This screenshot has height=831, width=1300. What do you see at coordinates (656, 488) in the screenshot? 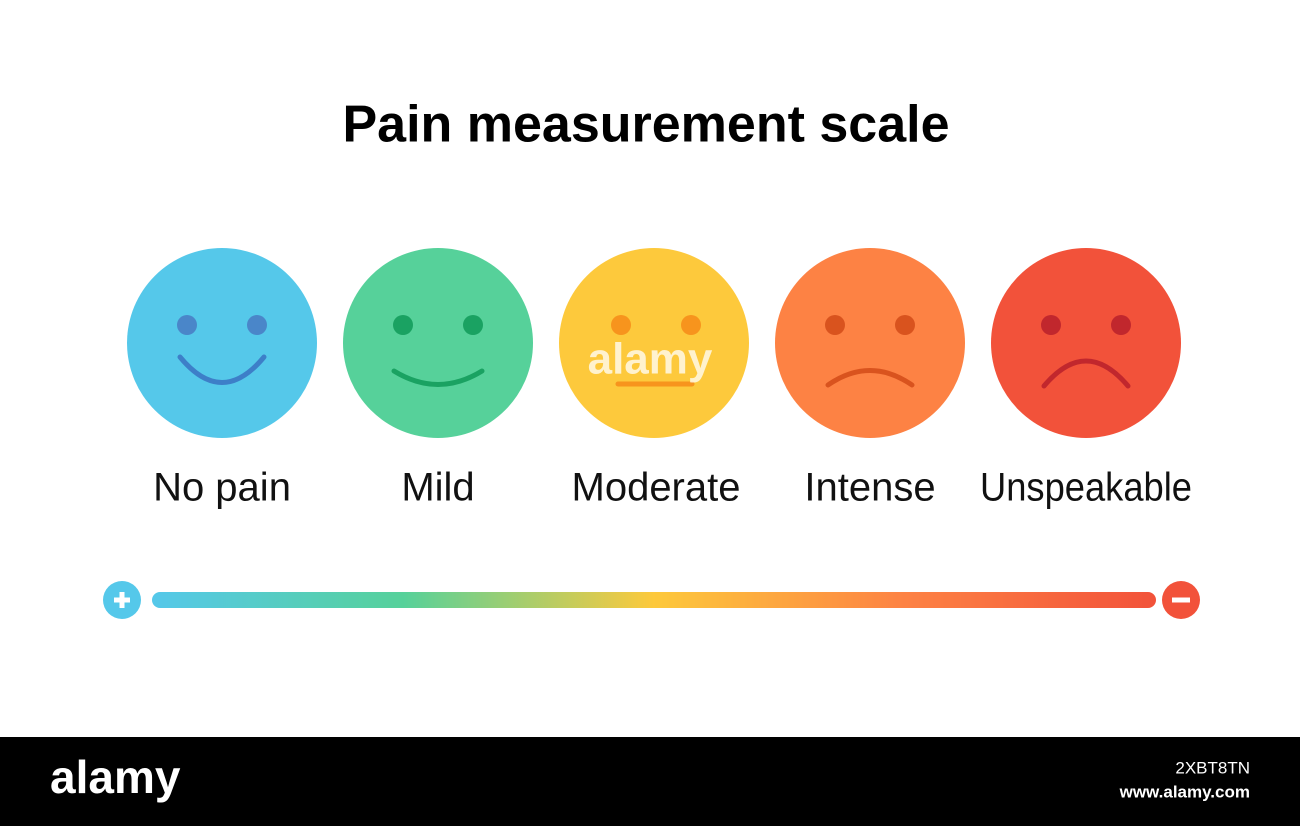
I see `face-label: Moderate` at bounding box center [656, 488].